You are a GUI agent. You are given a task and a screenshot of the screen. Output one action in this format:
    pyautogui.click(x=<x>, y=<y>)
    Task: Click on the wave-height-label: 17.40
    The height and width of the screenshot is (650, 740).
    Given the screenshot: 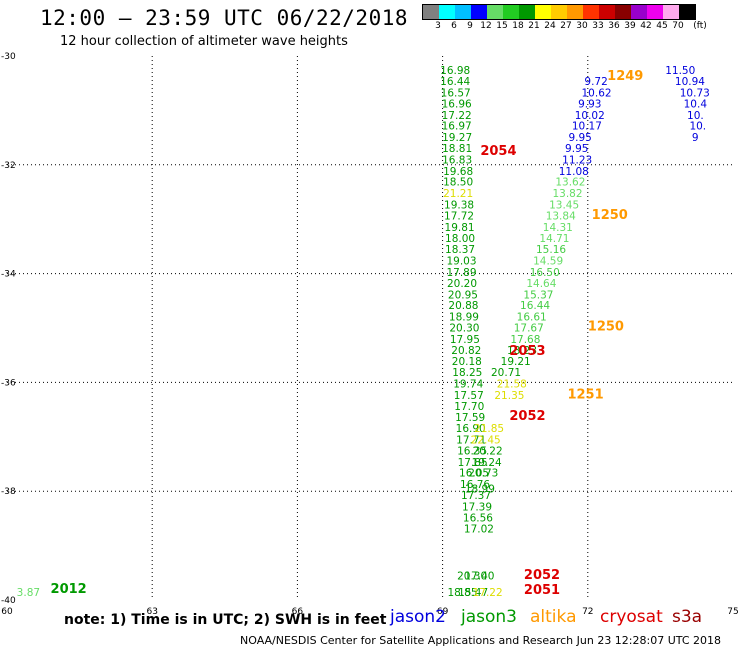 What is the action you would take?
    pyautogui.click(x=479, y=577)
    